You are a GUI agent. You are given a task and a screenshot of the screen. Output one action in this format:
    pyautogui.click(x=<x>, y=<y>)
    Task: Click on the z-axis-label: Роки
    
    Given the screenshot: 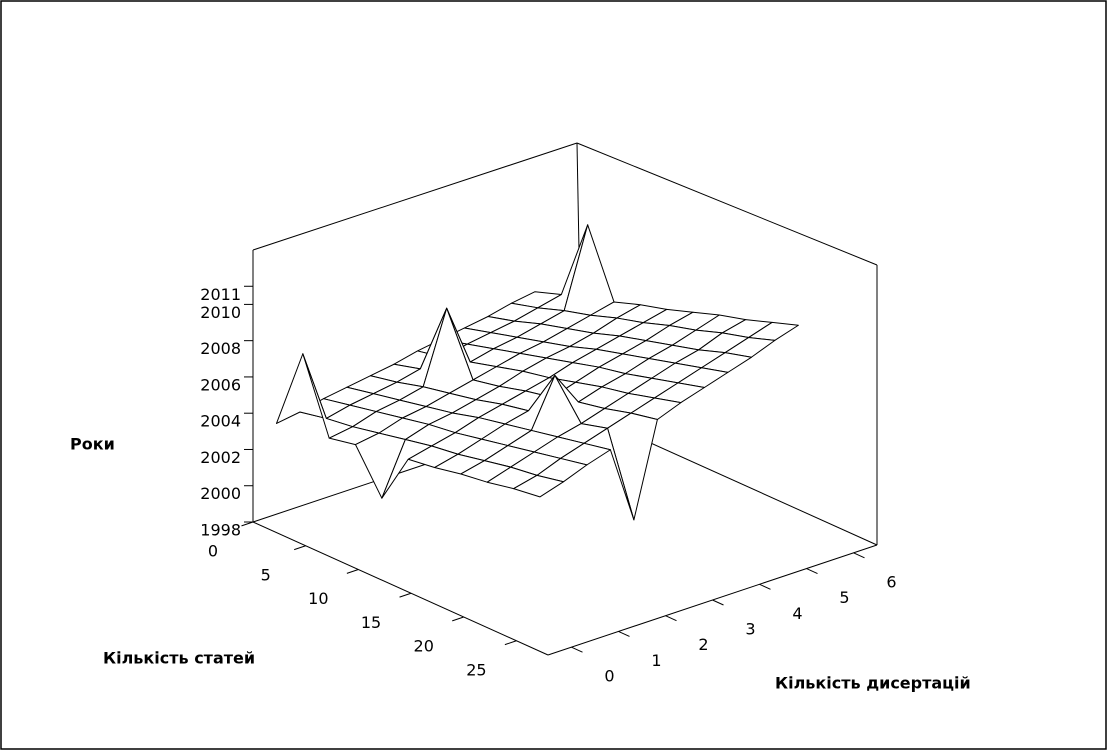 What is the action you would take?
    pyautogui.click(x=92, y=444)
    